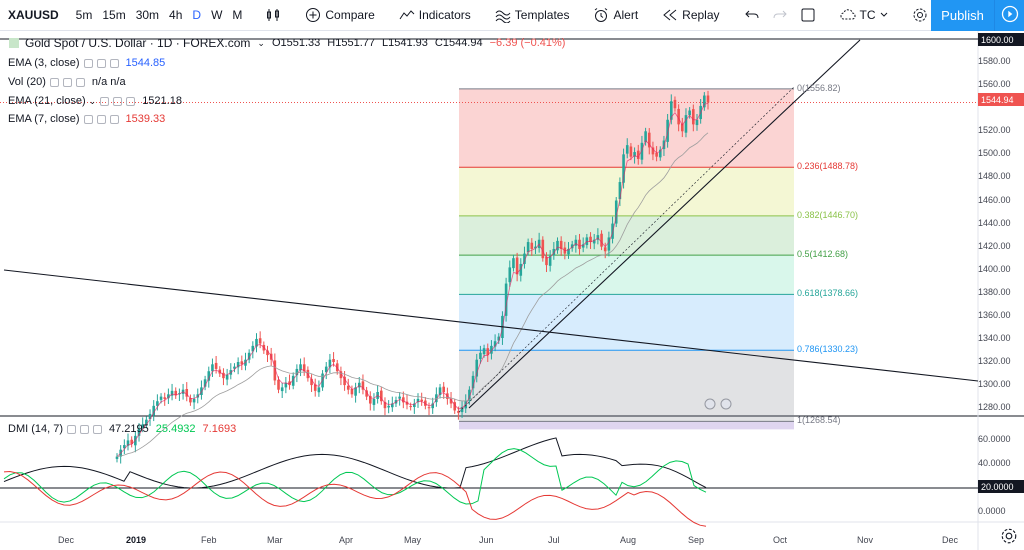  What do you see at coordinates (122, 429) in the screenshot?
I see `dmi-legend: DMI (14, 7) 47.2195 25.4932 7.1693` at bounding box center [122, 429].